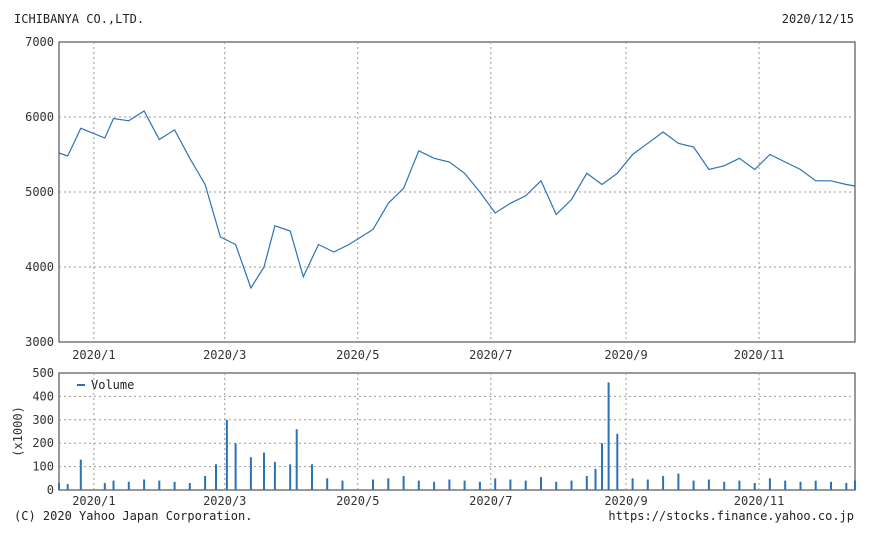 The width and height of the screenshot is (870, 535). What do you see at coordinates (112, 385) in the screenshot?
I see `legend-entry-volume: Volume` at bounding box center [112, 385].